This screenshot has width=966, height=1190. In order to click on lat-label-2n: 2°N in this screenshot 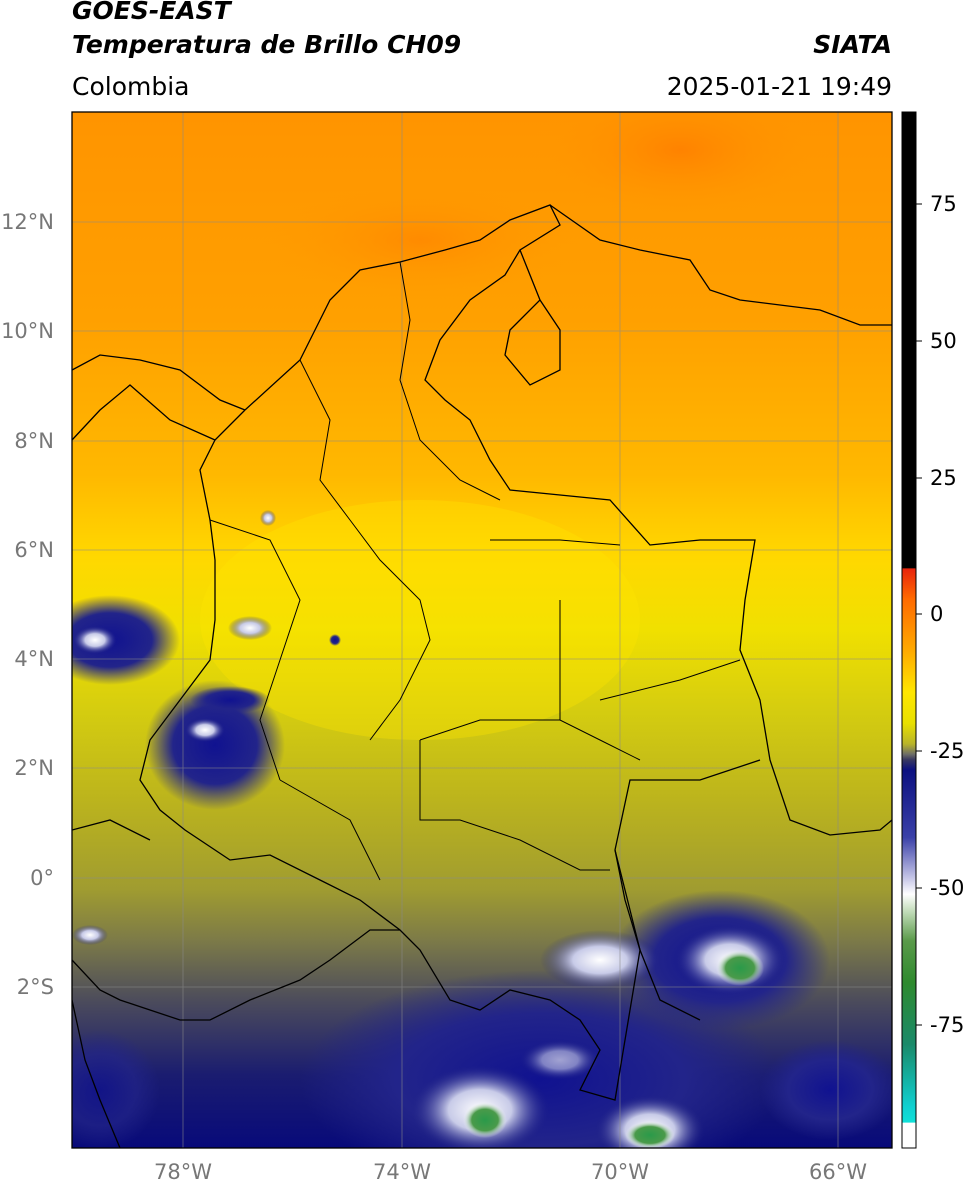, I will do `click(34, 768)`.